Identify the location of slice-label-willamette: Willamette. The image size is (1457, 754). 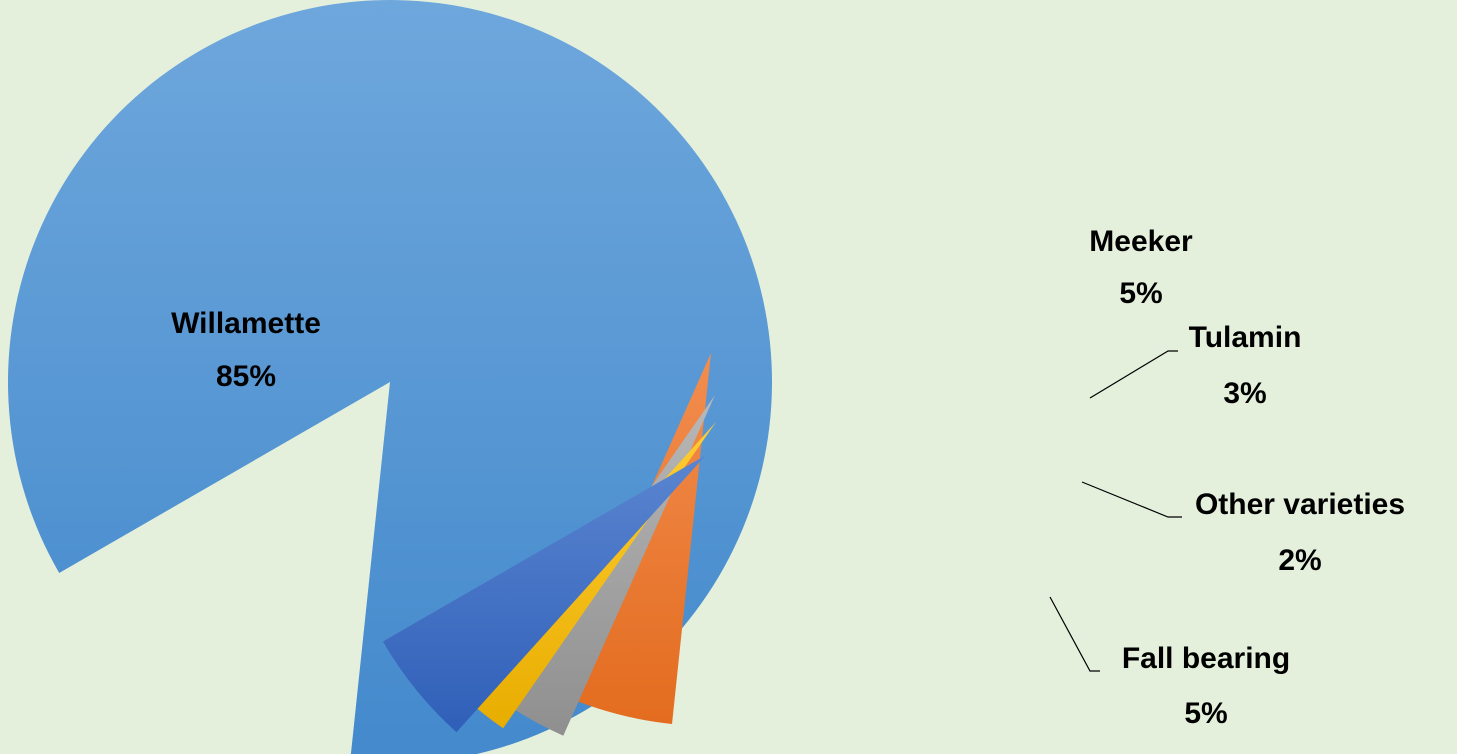
(246, 323).